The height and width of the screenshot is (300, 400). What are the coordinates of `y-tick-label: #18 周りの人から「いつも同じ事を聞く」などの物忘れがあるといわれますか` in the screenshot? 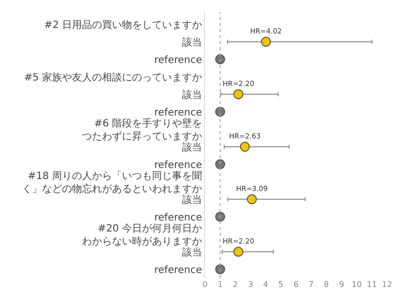 It's located at (112, 182).